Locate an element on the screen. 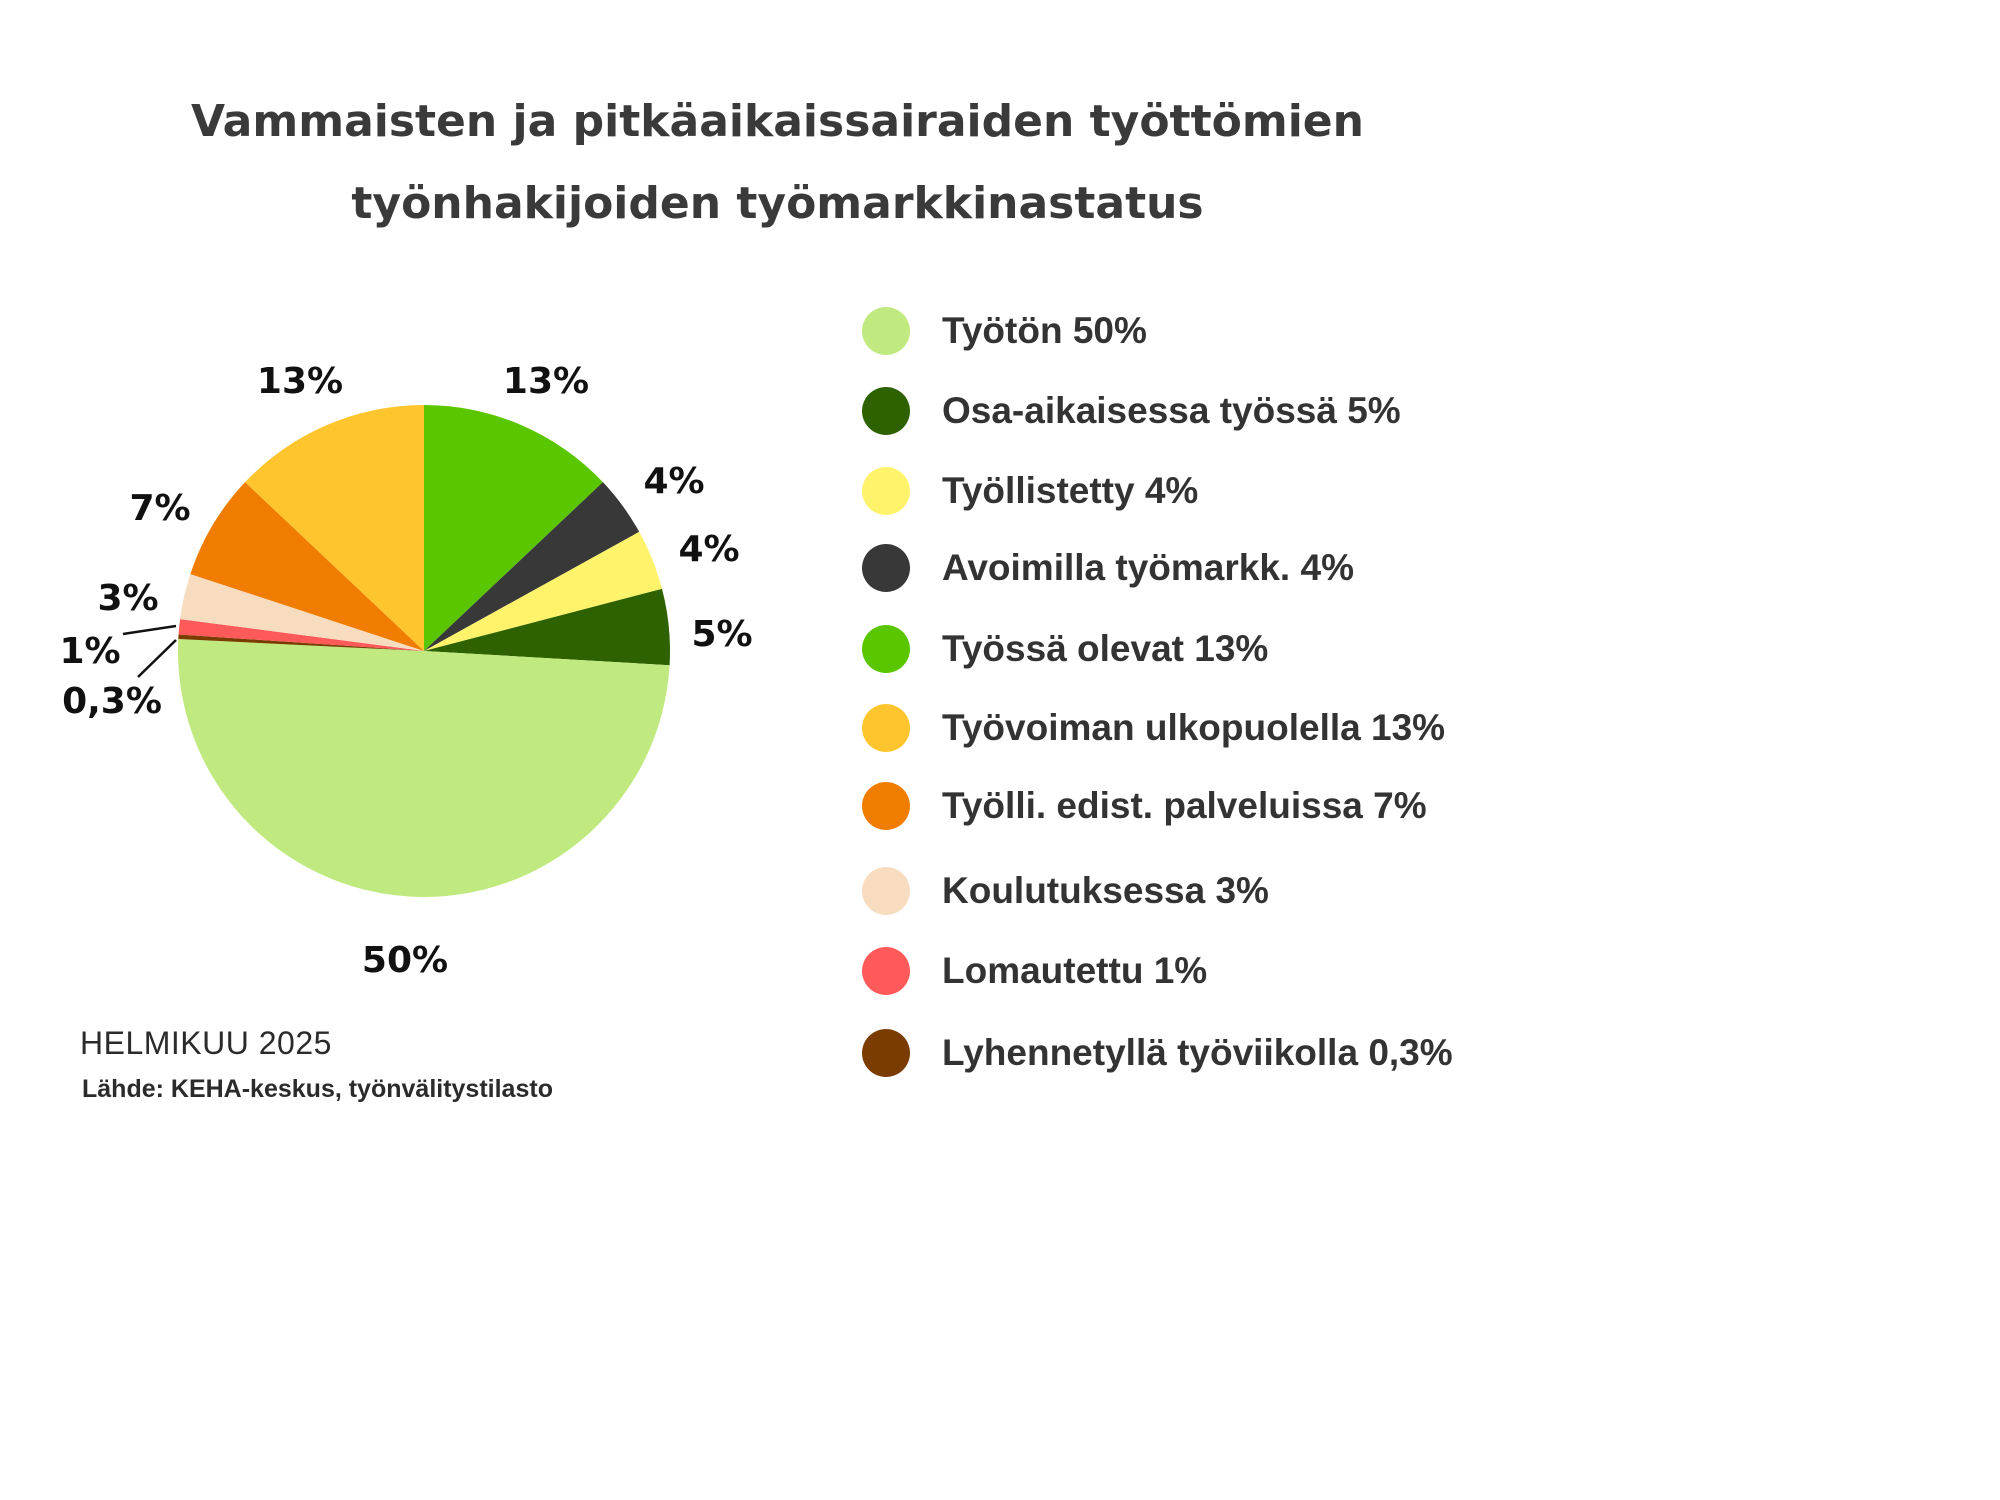 The height and width of the screenshot is (1500, 2000). legend-label: Lyhennetyllä työviikolla 0,3% is located at coordinates (1197, 1052).